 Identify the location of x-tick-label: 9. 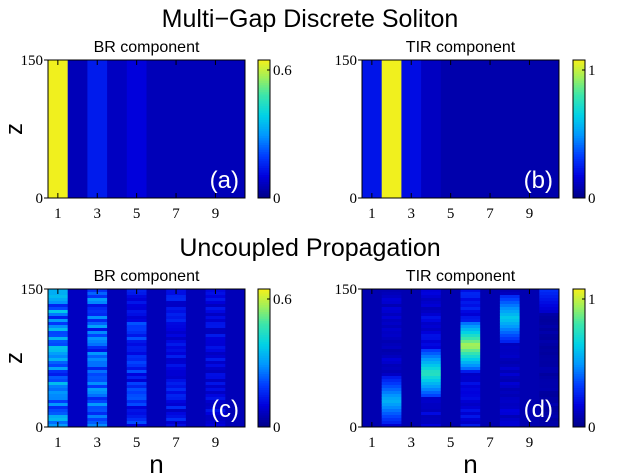
(530, 214).